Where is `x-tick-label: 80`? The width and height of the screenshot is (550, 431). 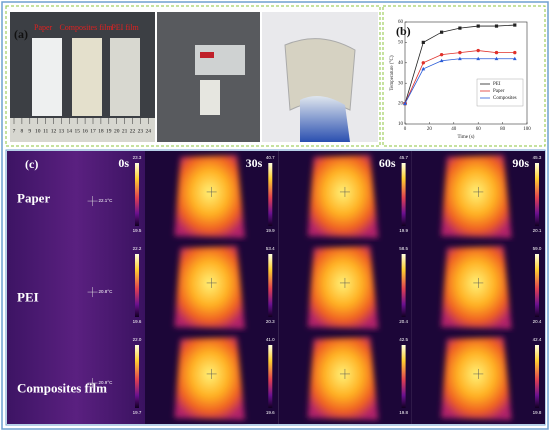
x-tick-label: 80 is located at coordinates (503, 129).